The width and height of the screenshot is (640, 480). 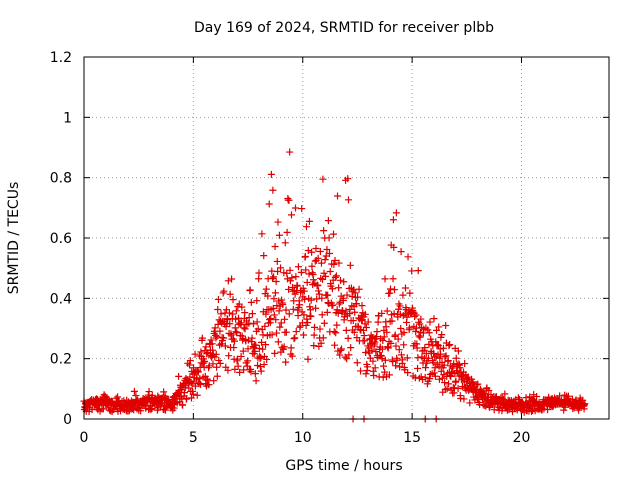 I want to click on y-tick-label: 0.6, so click(x=61, y=239).